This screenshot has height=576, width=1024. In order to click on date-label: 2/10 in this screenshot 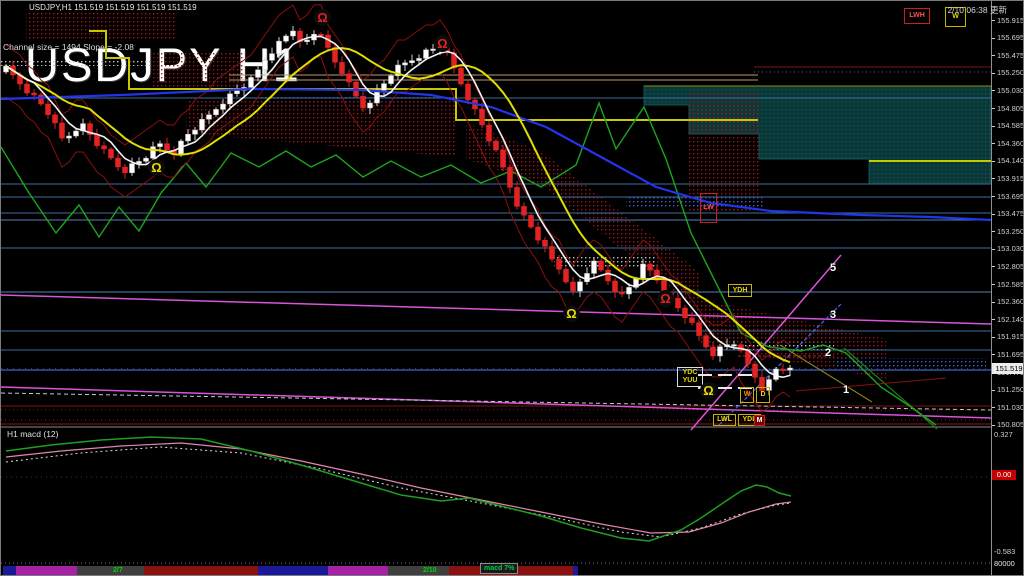, I will do `click(430, 570)`.